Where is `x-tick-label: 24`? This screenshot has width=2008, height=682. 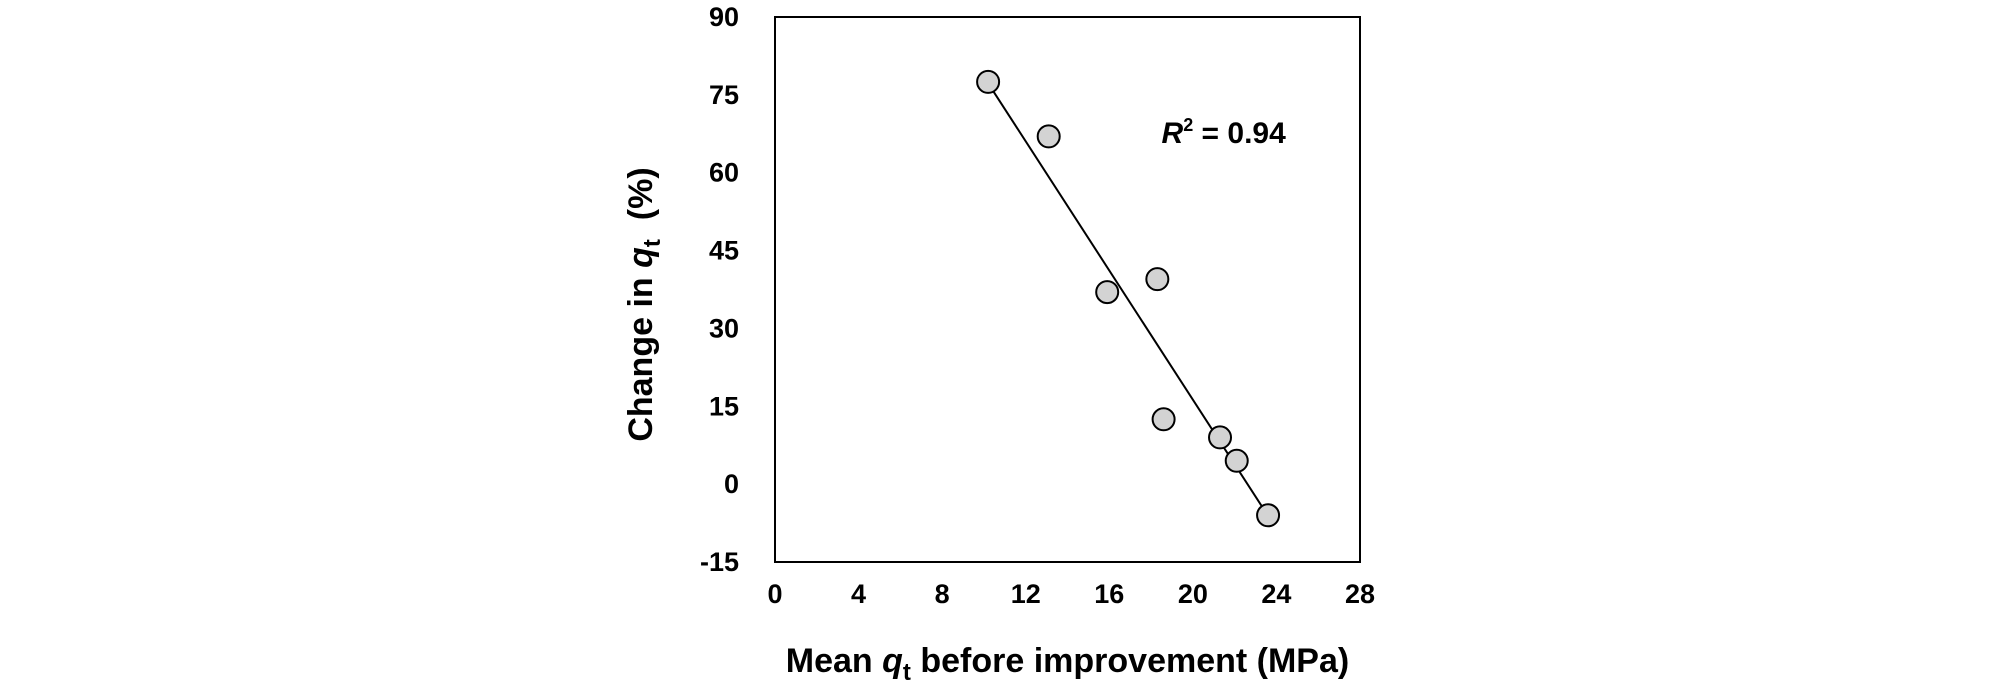
x-tick-label: 24 is located at coordinates (1276, 594).